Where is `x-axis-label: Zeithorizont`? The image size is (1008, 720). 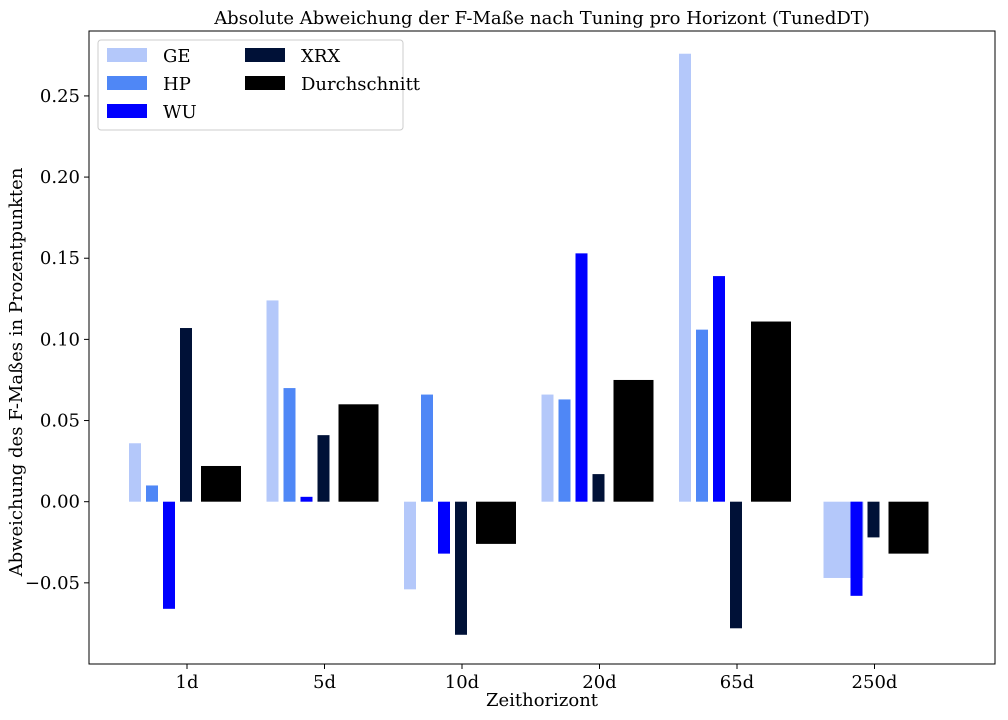
x-axis-label: Zeithorizont is located at coordinates (542, 700).